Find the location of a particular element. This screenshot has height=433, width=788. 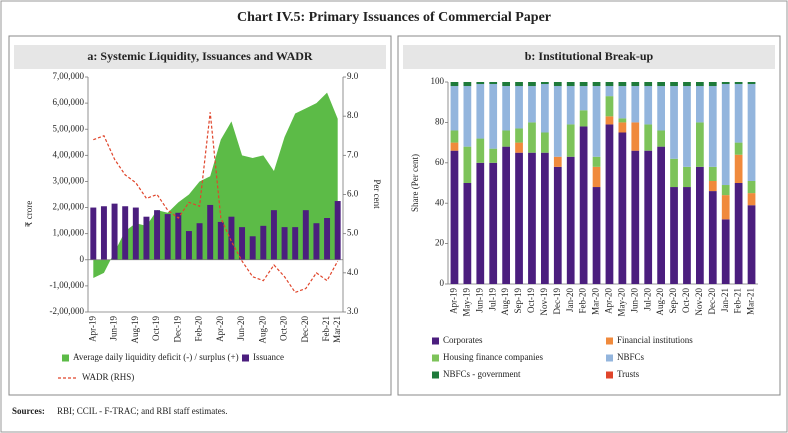

y-tick-label: -2,00,000 is located at coordinates (67, 311).